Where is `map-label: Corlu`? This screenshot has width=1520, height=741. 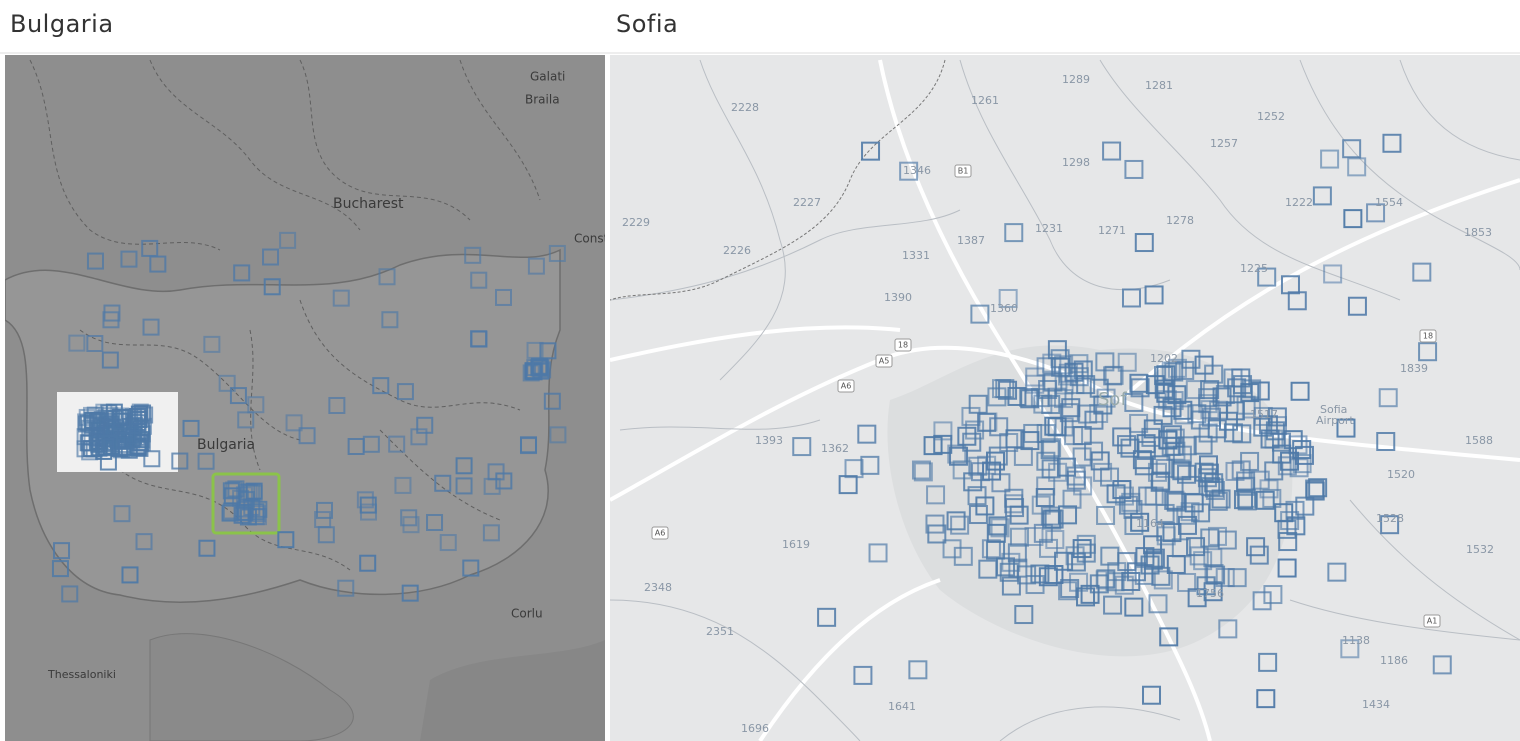
map-label: Corlu is located at coordinates (527, 614).